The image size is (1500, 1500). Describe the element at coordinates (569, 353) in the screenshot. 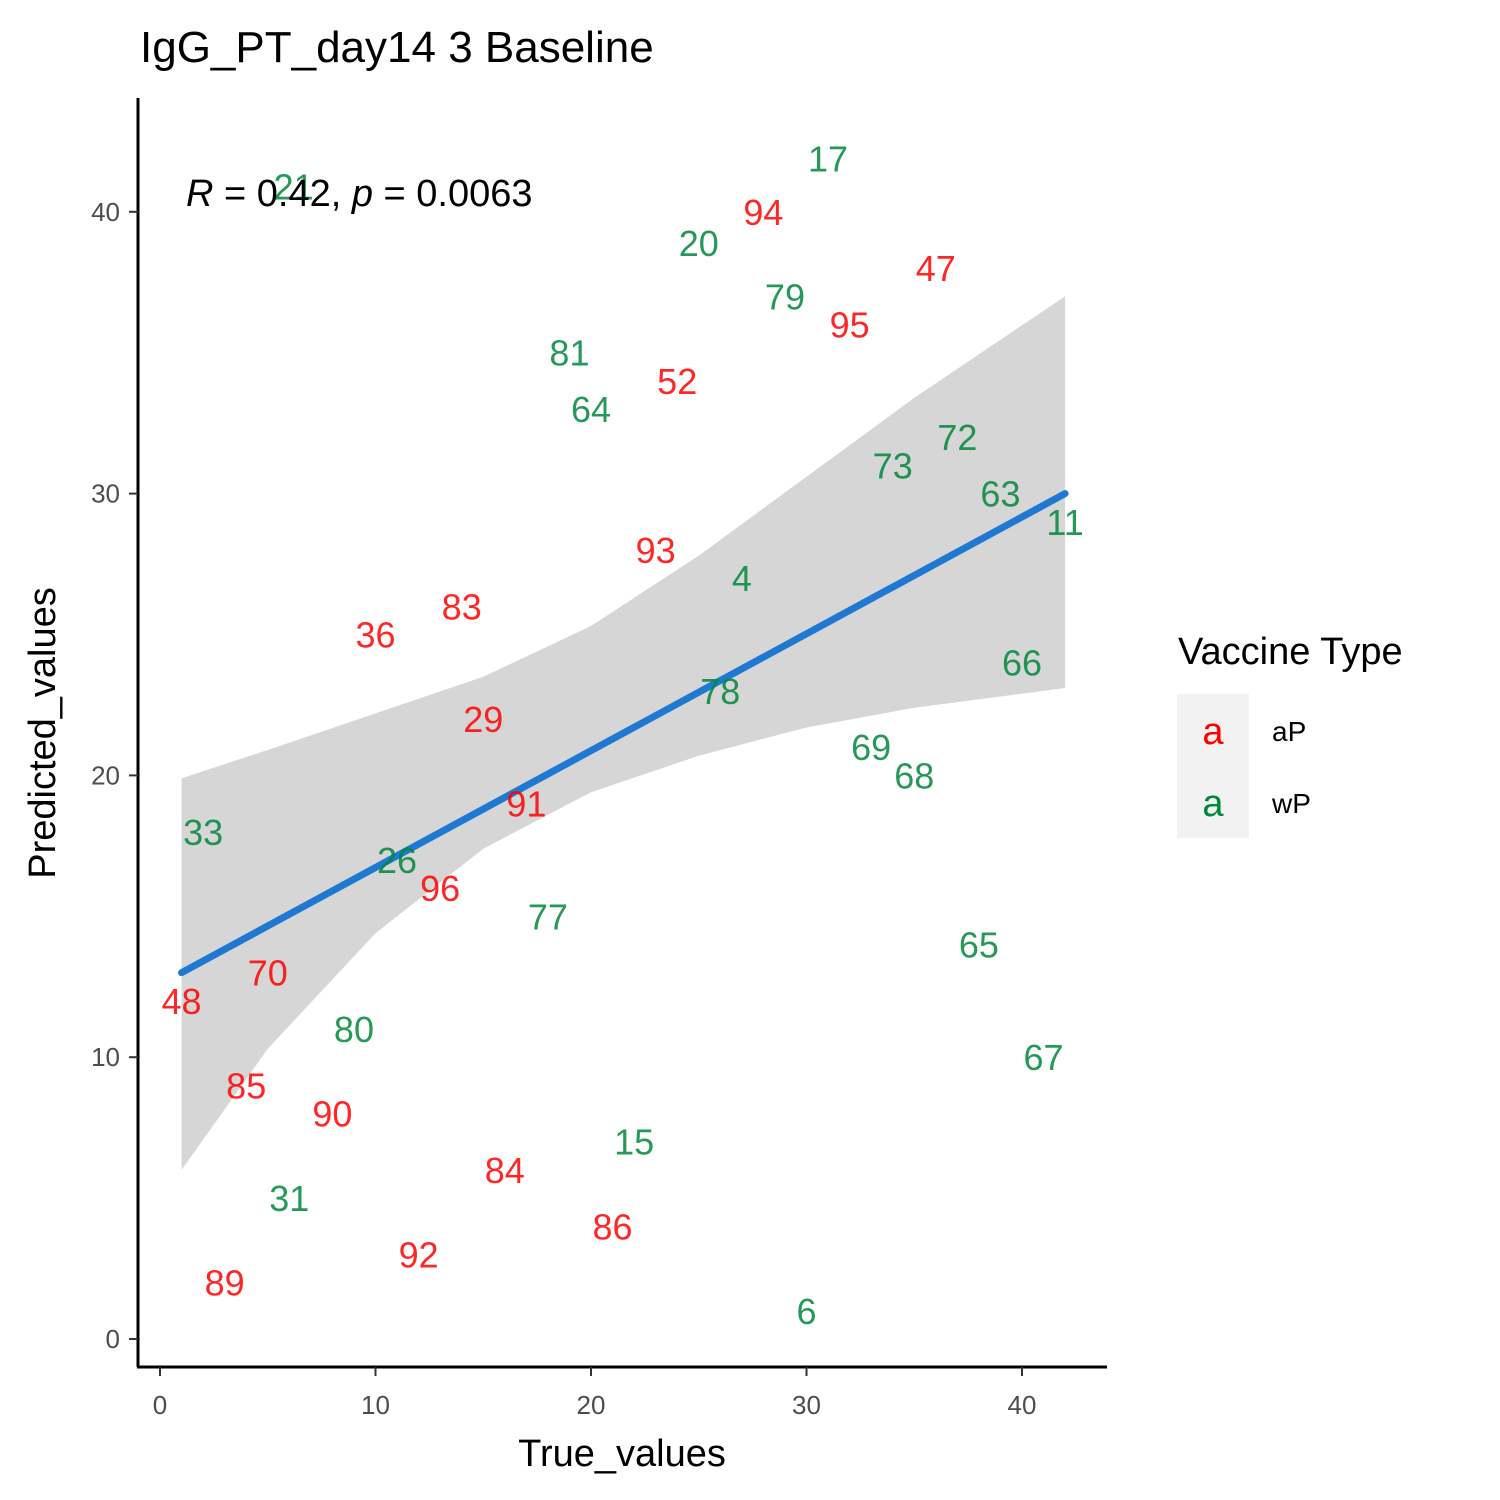

I see `point-label-81: 81` at that location.